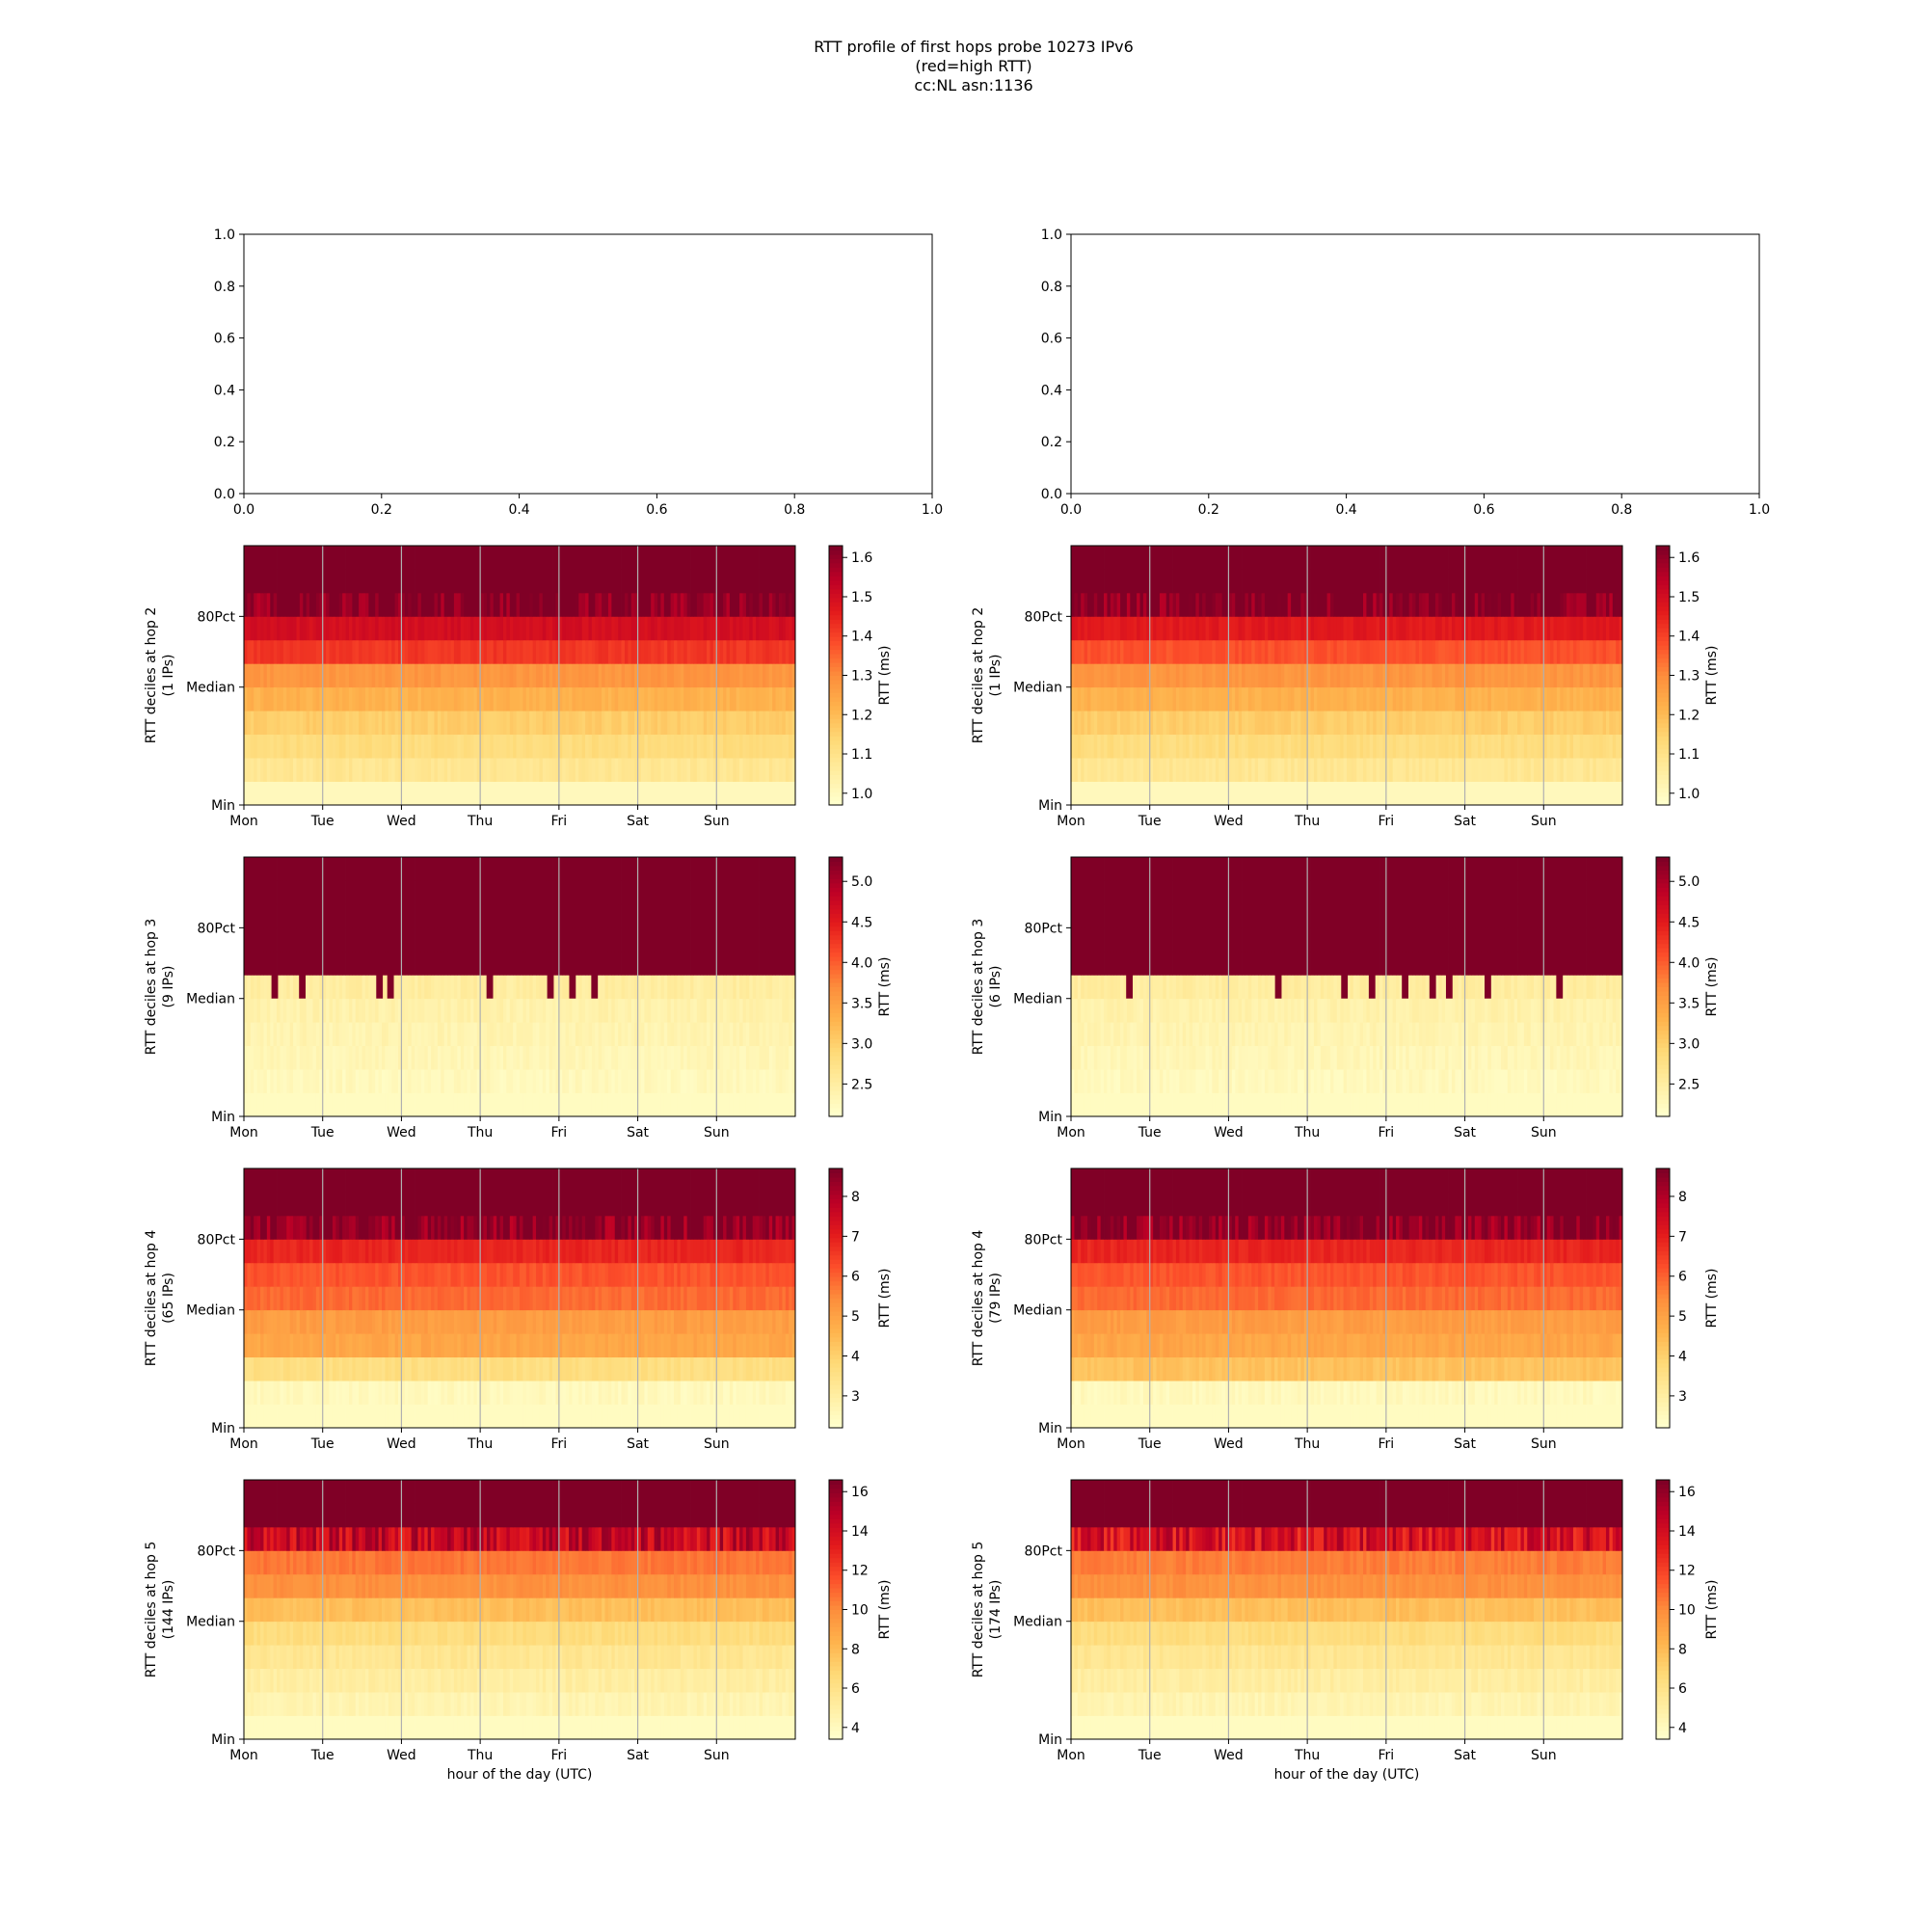  I want to click on y-tick-label: 0.6, so click(1051, 340).